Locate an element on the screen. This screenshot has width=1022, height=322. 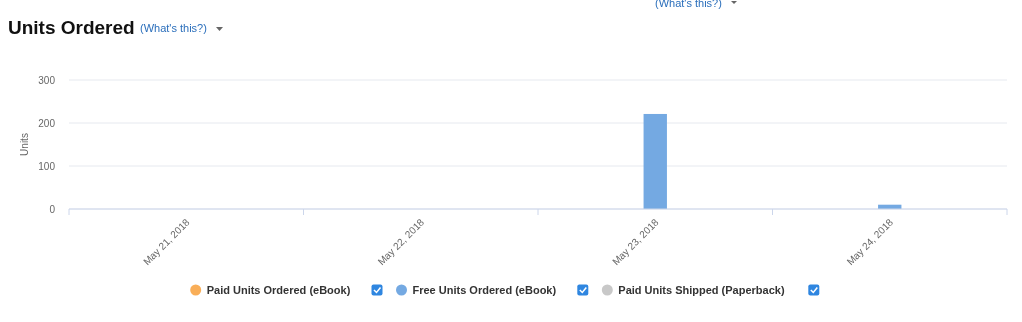
y-tick-label: 200 is located at coordinates (47, 123).